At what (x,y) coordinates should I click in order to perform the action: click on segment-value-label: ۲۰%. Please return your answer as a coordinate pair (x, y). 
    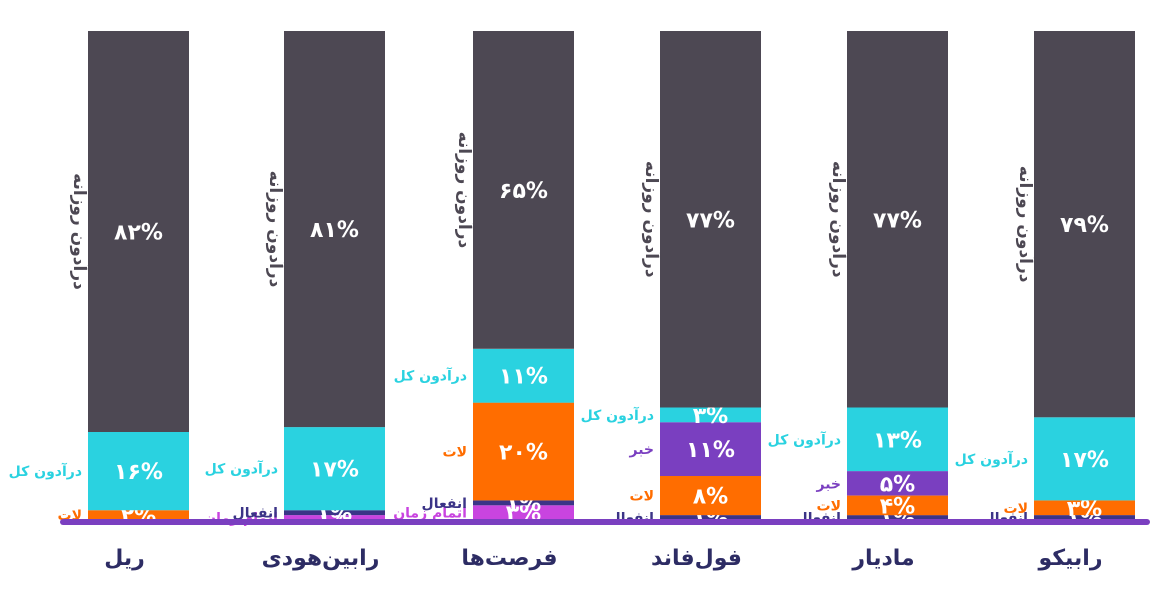
    Looking at the image, I should click on (523, 453).